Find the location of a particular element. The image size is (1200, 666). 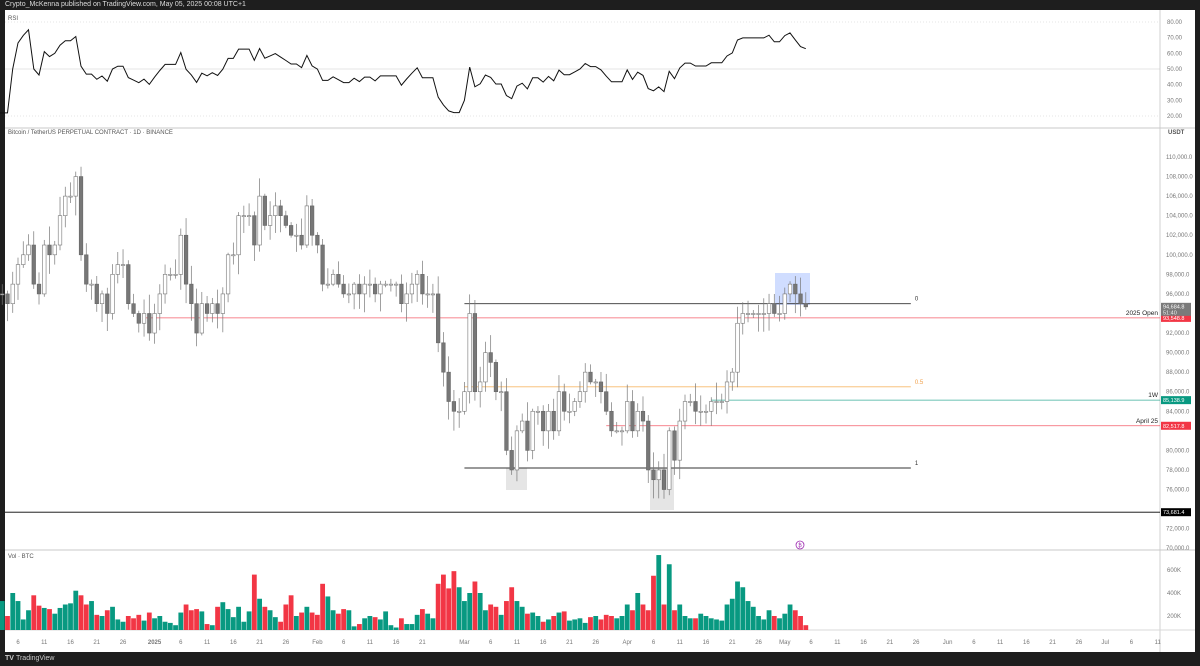

level-name: 2025 Open is located at coordinates (1142, 313).